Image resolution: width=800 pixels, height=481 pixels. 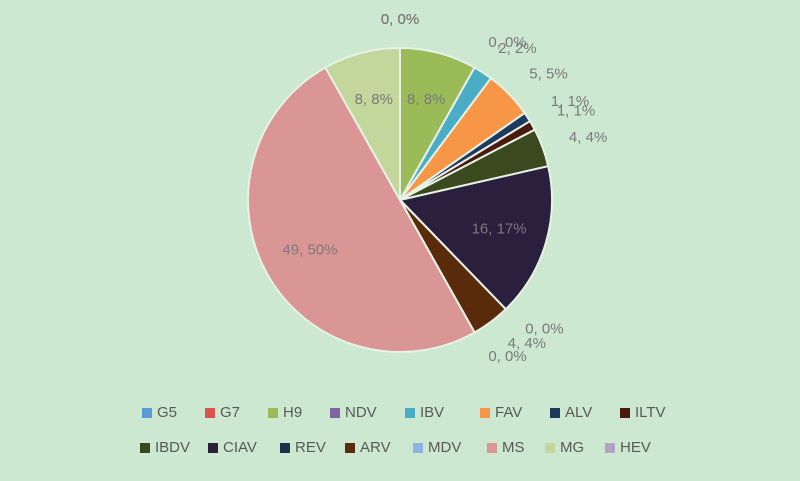 I want to click on data-label: 5, 5%, so click(x=548, y=74).